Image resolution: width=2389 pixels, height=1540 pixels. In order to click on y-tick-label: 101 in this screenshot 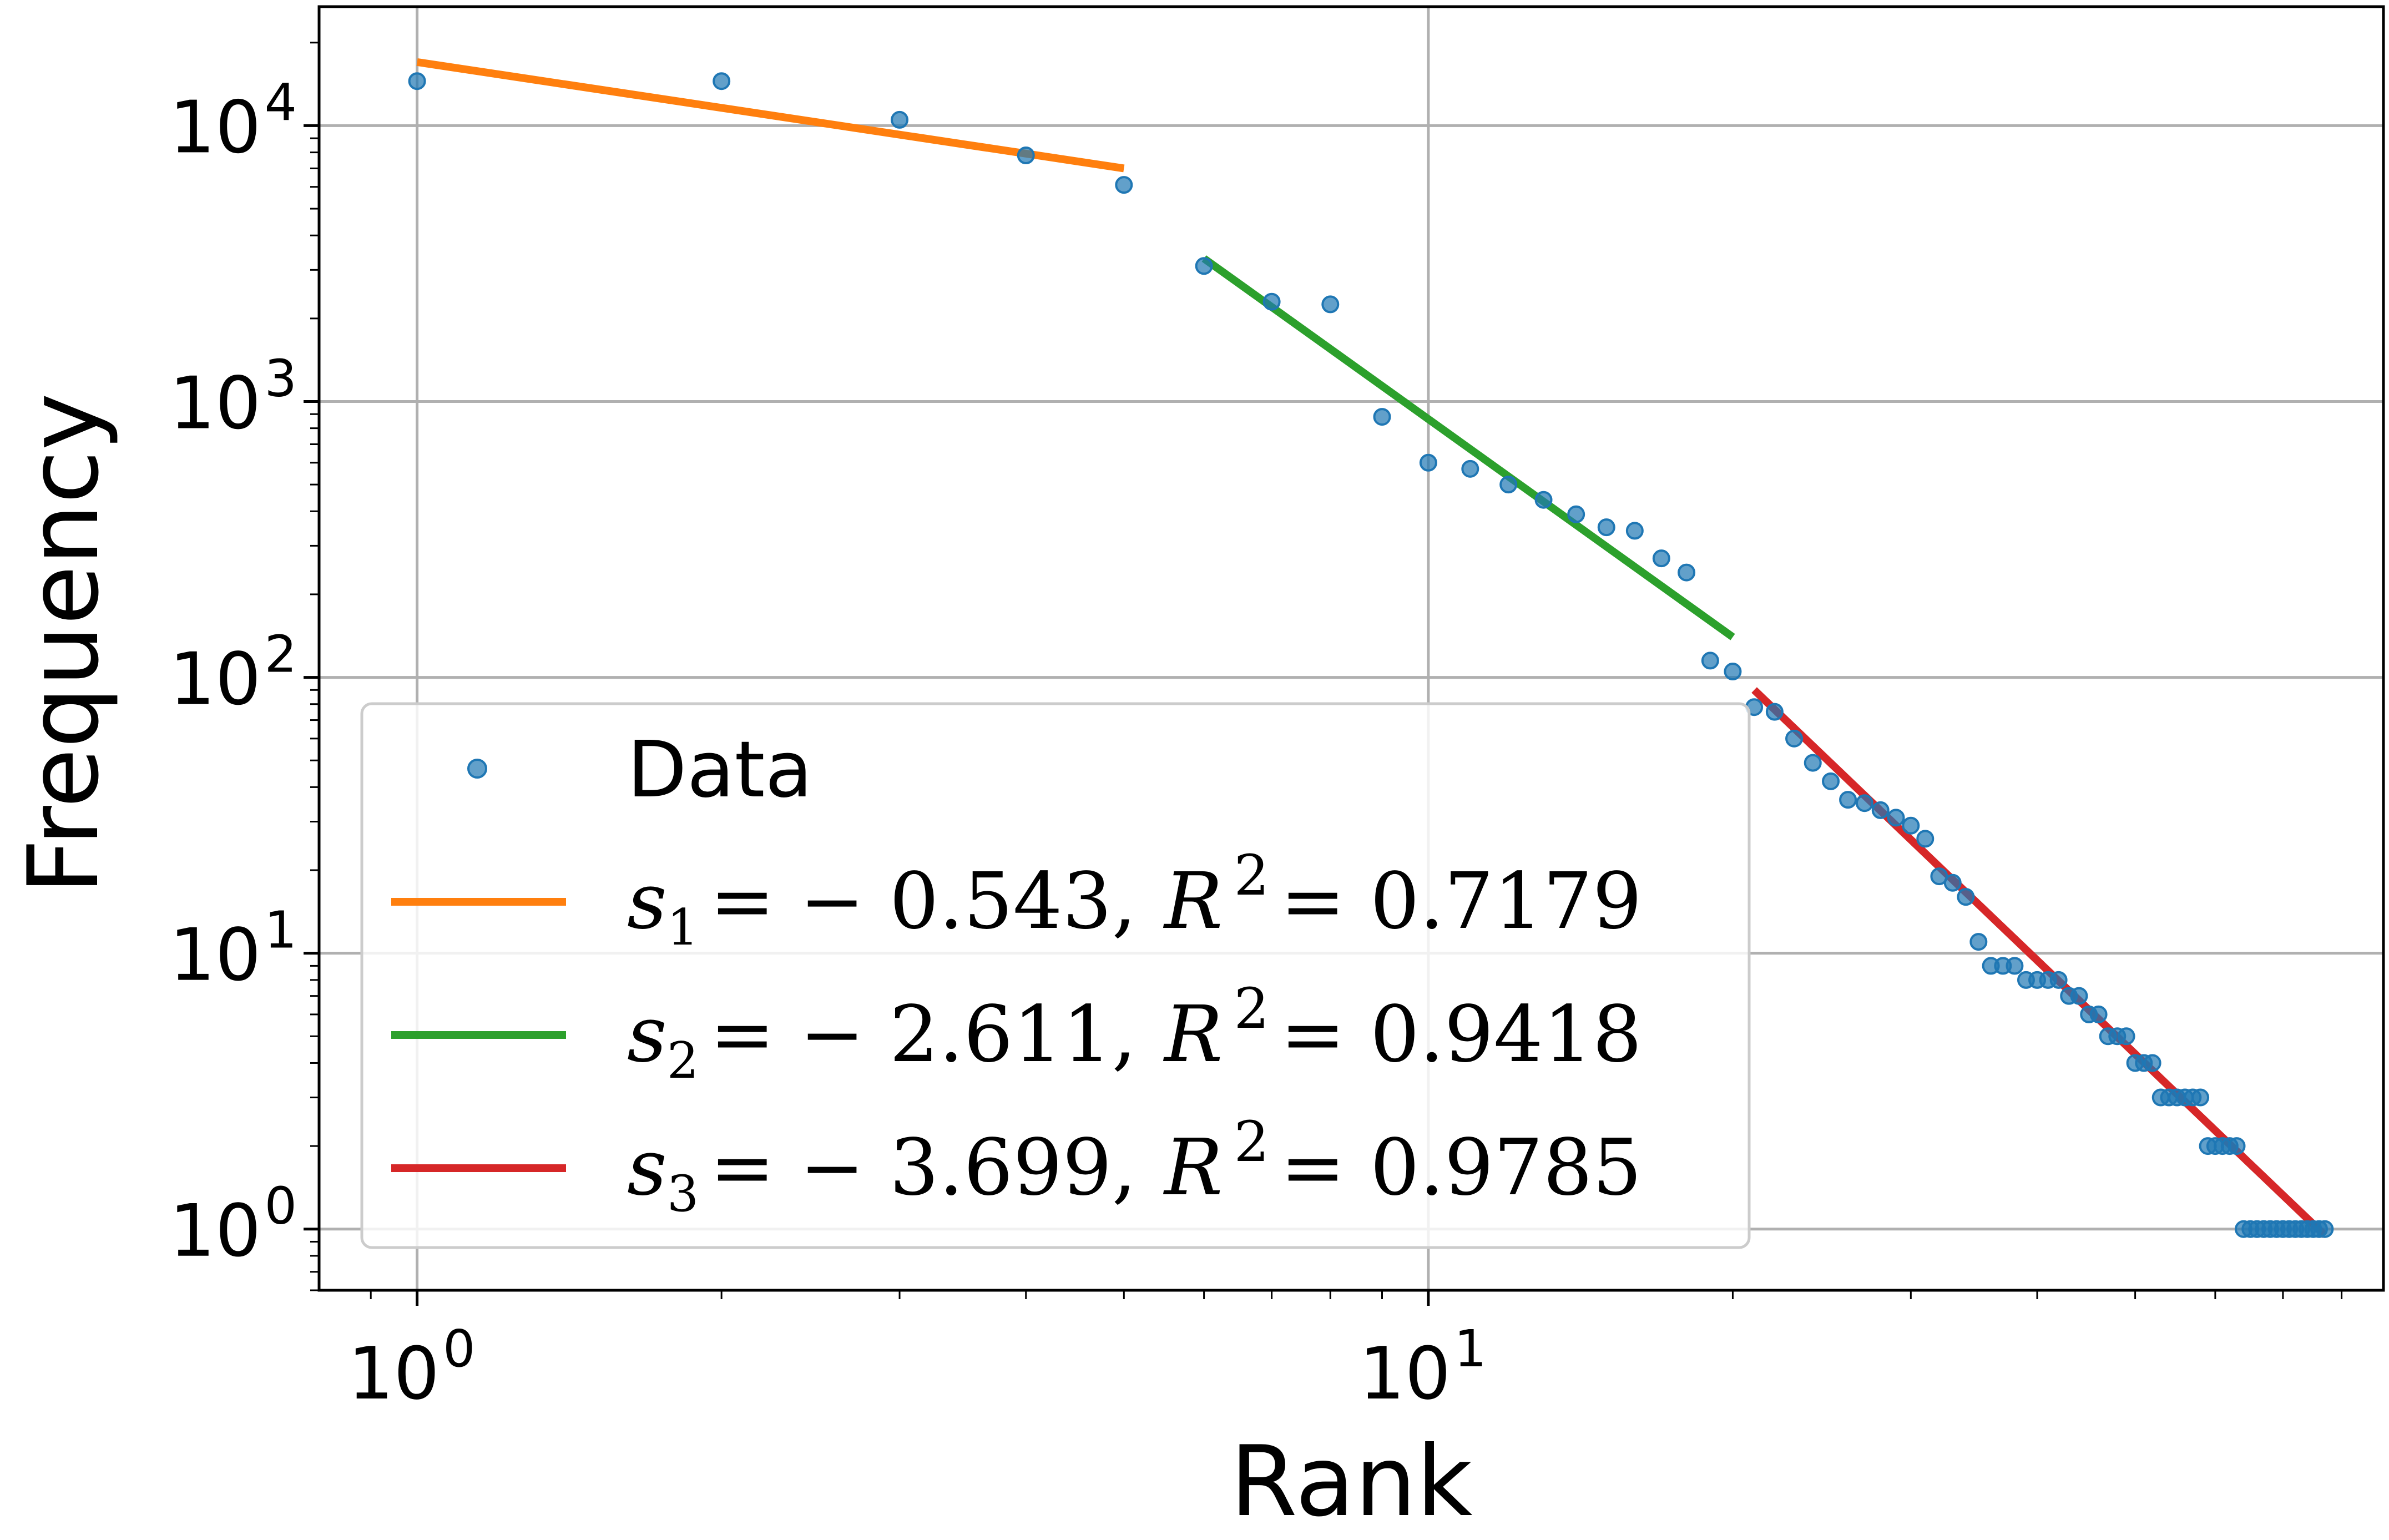, I will do `click(233, 949)`.